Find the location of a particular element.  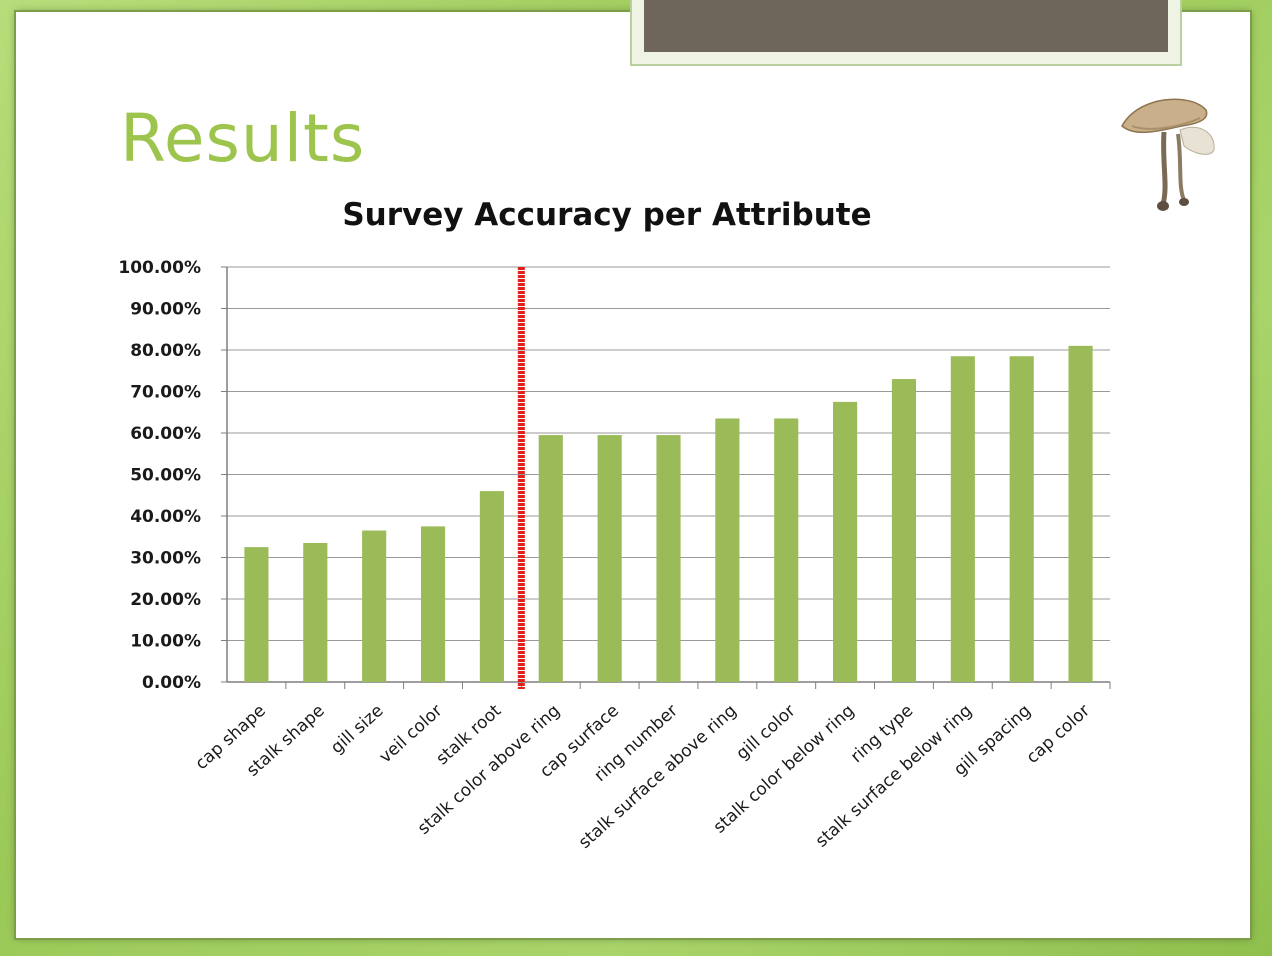

y-tick-label: 10.00% is located at coordinates (165, 642).